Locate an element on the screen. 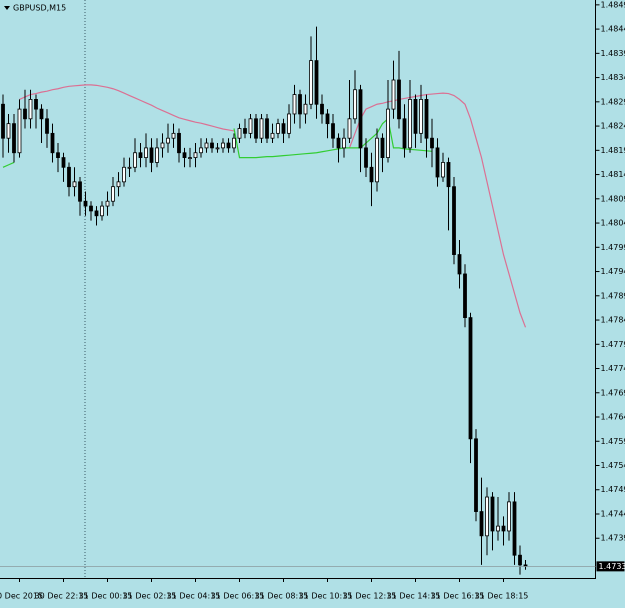 Image resolution: width=625 pixels, height=608 pixels. y-tick-label: 1.48345 is located at coordinates (613, 77).